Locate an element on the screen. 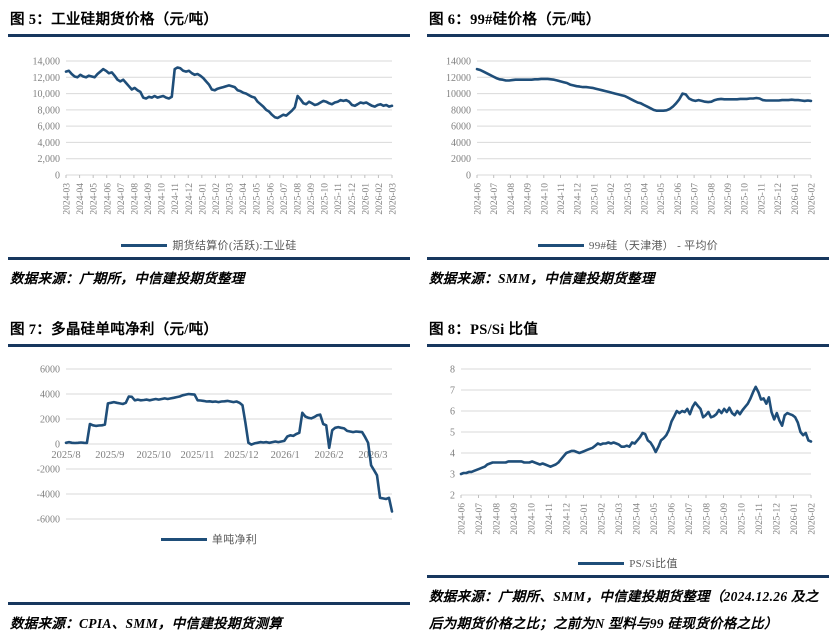 The width and height of the screenshot is (829, 637). x-axis-tick-label: 2026-03 is located at coordinates (394, 199).